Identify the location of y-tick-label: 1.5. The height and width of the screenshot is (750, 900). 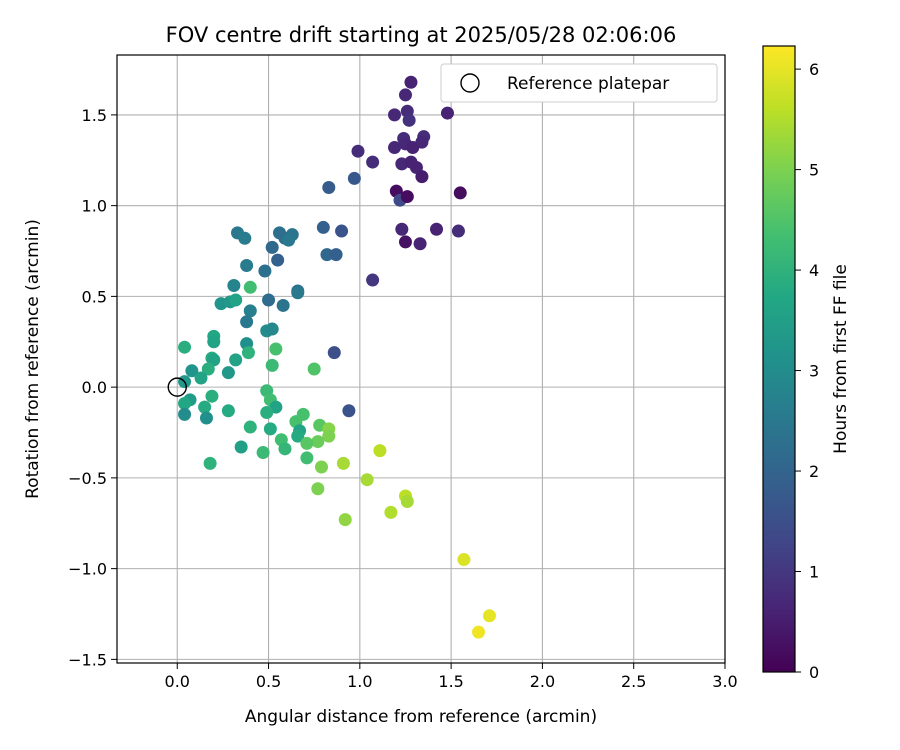
(94, 115).